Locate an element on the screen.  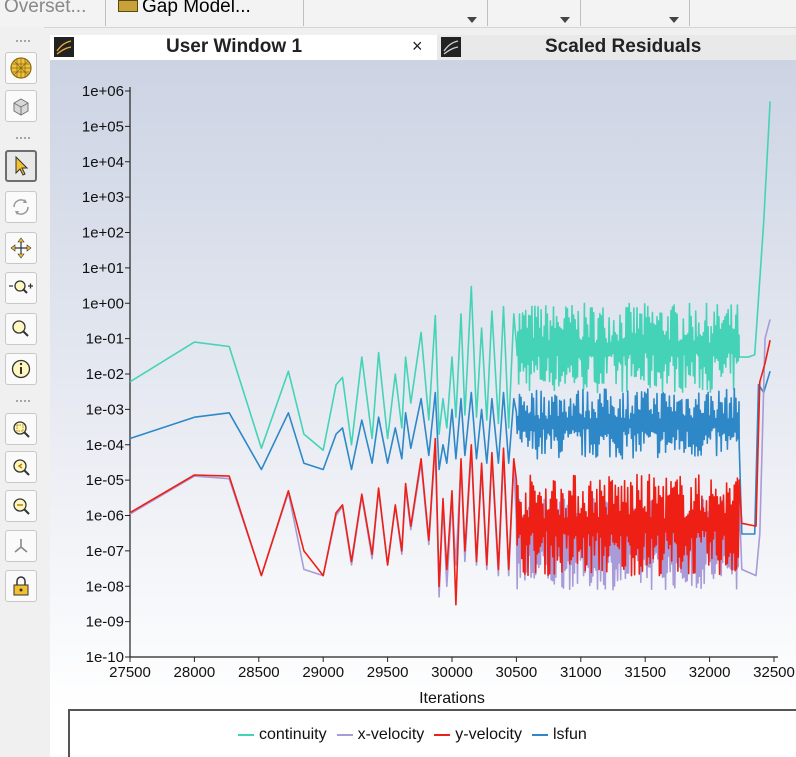
x-tick-label: 30500 is located at coordinates (517, 672).